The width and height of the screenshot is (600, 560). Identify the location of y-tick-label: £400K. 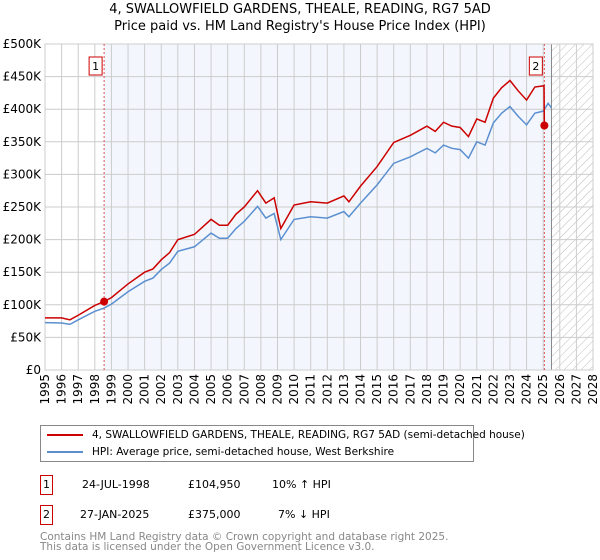
(23, 109).